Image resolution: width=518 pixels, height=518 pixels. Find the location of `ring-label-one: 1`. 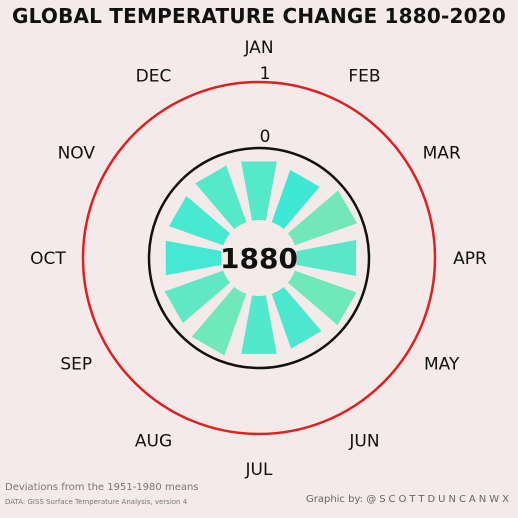

ring-label-one: 1 is located at coordinates (265, 74).